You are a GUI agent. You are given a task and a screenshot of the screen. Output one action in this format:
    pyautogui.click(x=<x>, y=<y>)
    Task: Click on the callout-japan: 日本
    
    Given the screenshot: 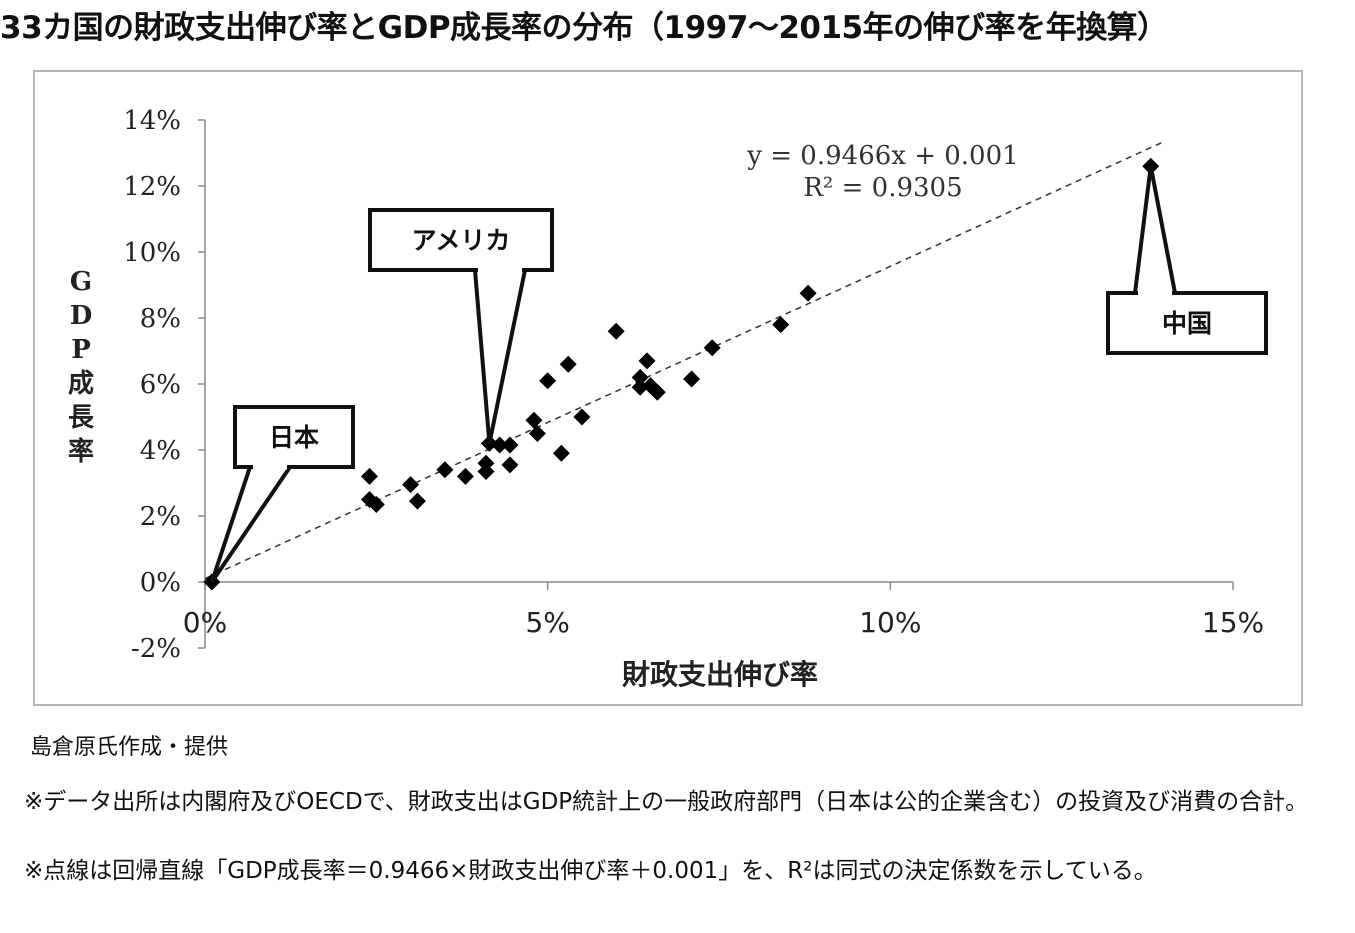 What is the action you would take?
    pyautogui.click(x=282, y=494)
    